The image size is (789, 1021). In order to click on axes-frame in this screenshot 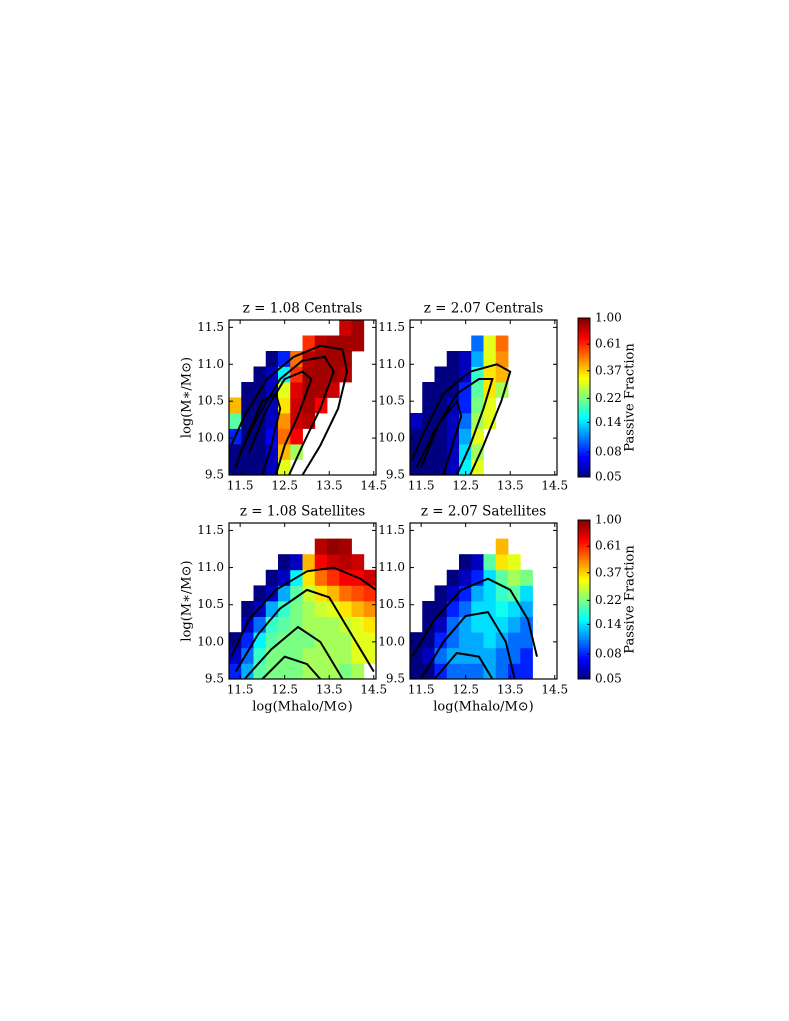, I will do `click(302, 397)`.